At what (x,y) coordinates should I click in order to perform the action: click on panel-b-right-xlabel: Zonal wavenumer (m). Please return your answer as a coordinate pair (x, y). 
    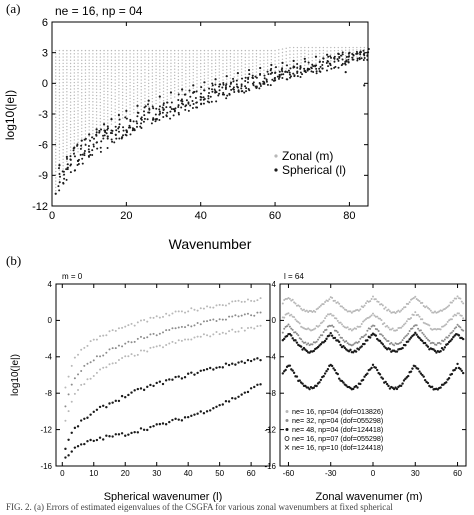
    Looking at the image, I should click on (369, 496).